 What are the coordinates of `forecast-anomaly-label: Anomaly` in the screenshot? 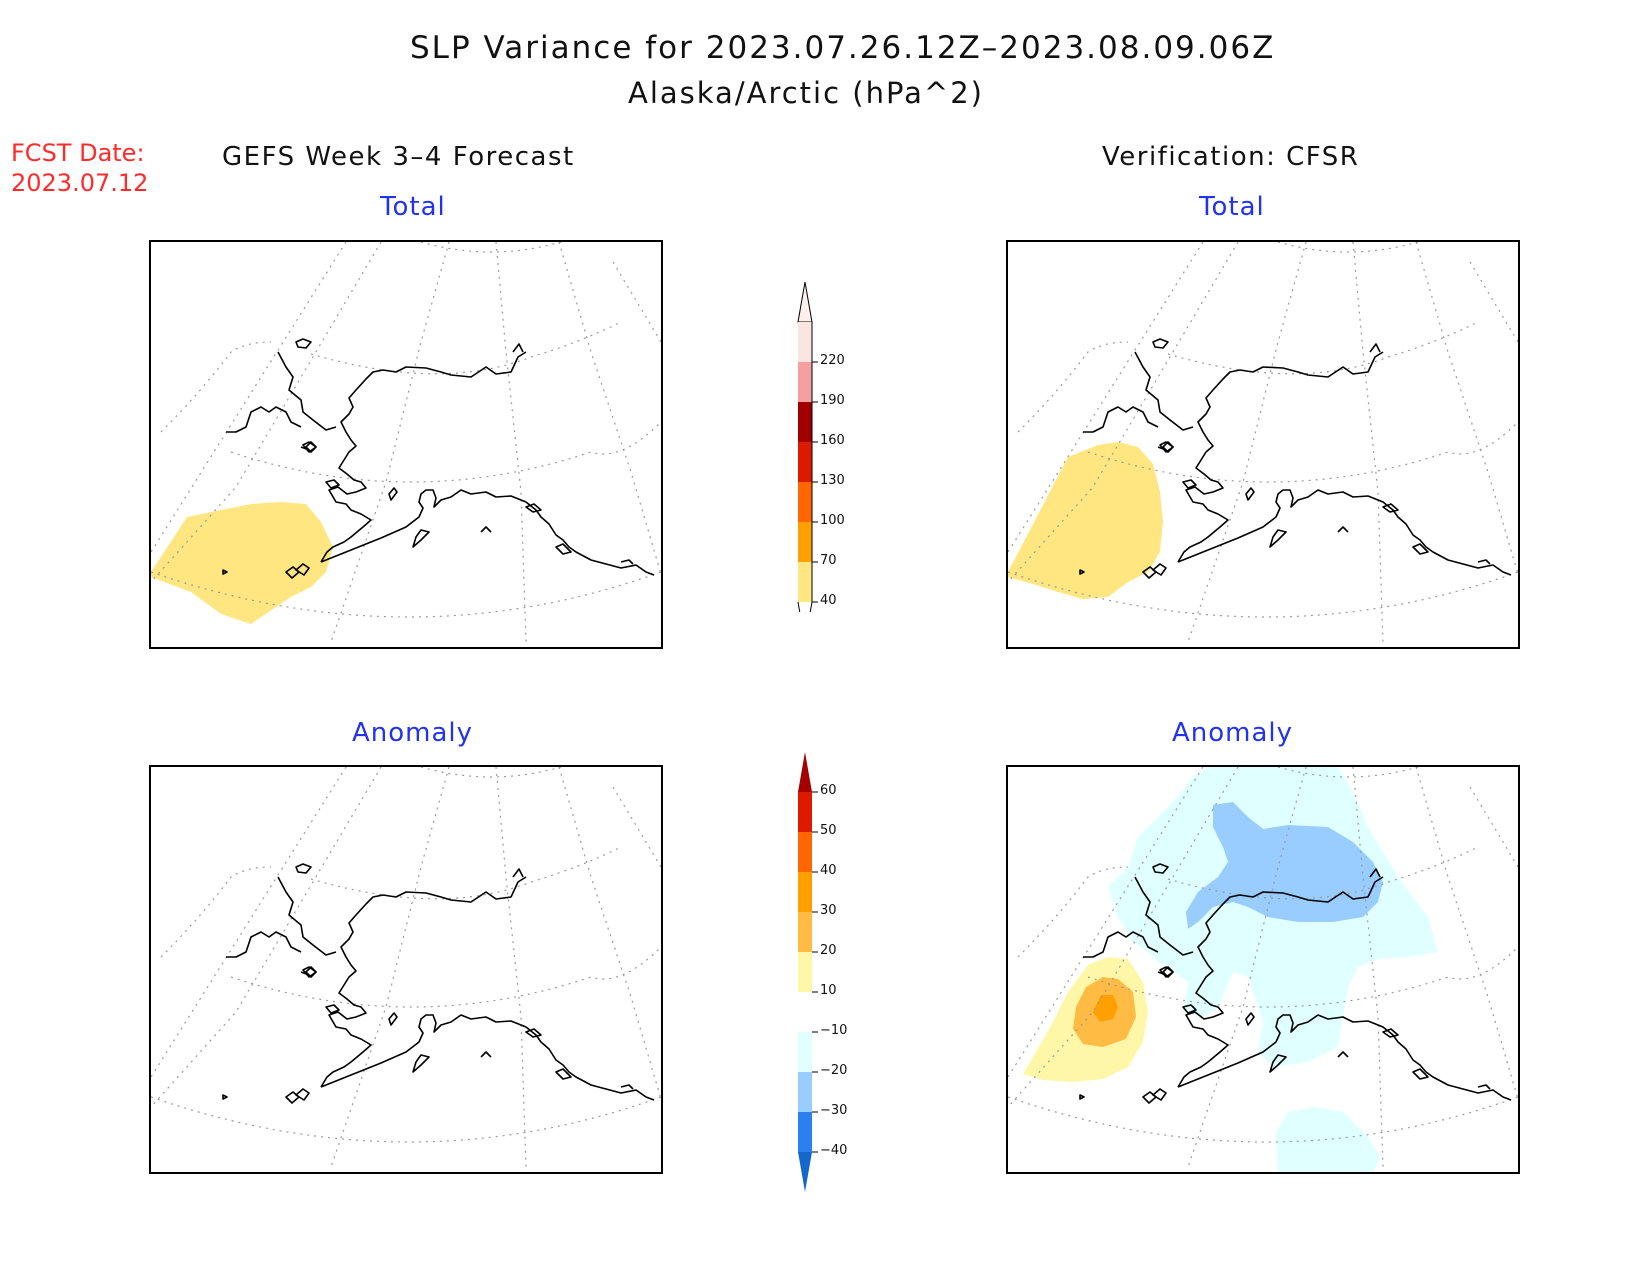 It's located at (413, 733).